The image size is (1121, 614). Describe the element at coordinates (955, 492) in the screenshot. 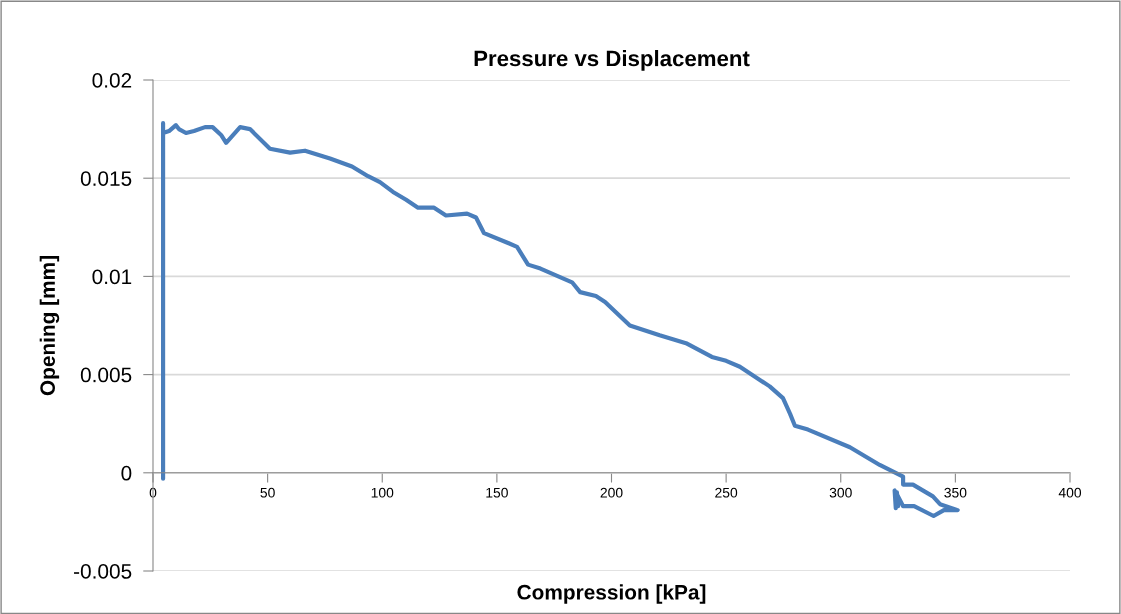

I see `x-tick-label: 350` at that location.